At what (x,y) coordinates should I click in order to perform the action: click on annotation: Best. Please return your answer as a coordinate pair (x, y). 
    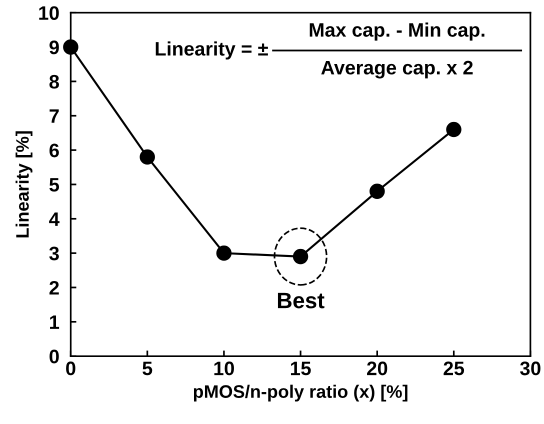
    Looking at the image, I should click on (301, 300).